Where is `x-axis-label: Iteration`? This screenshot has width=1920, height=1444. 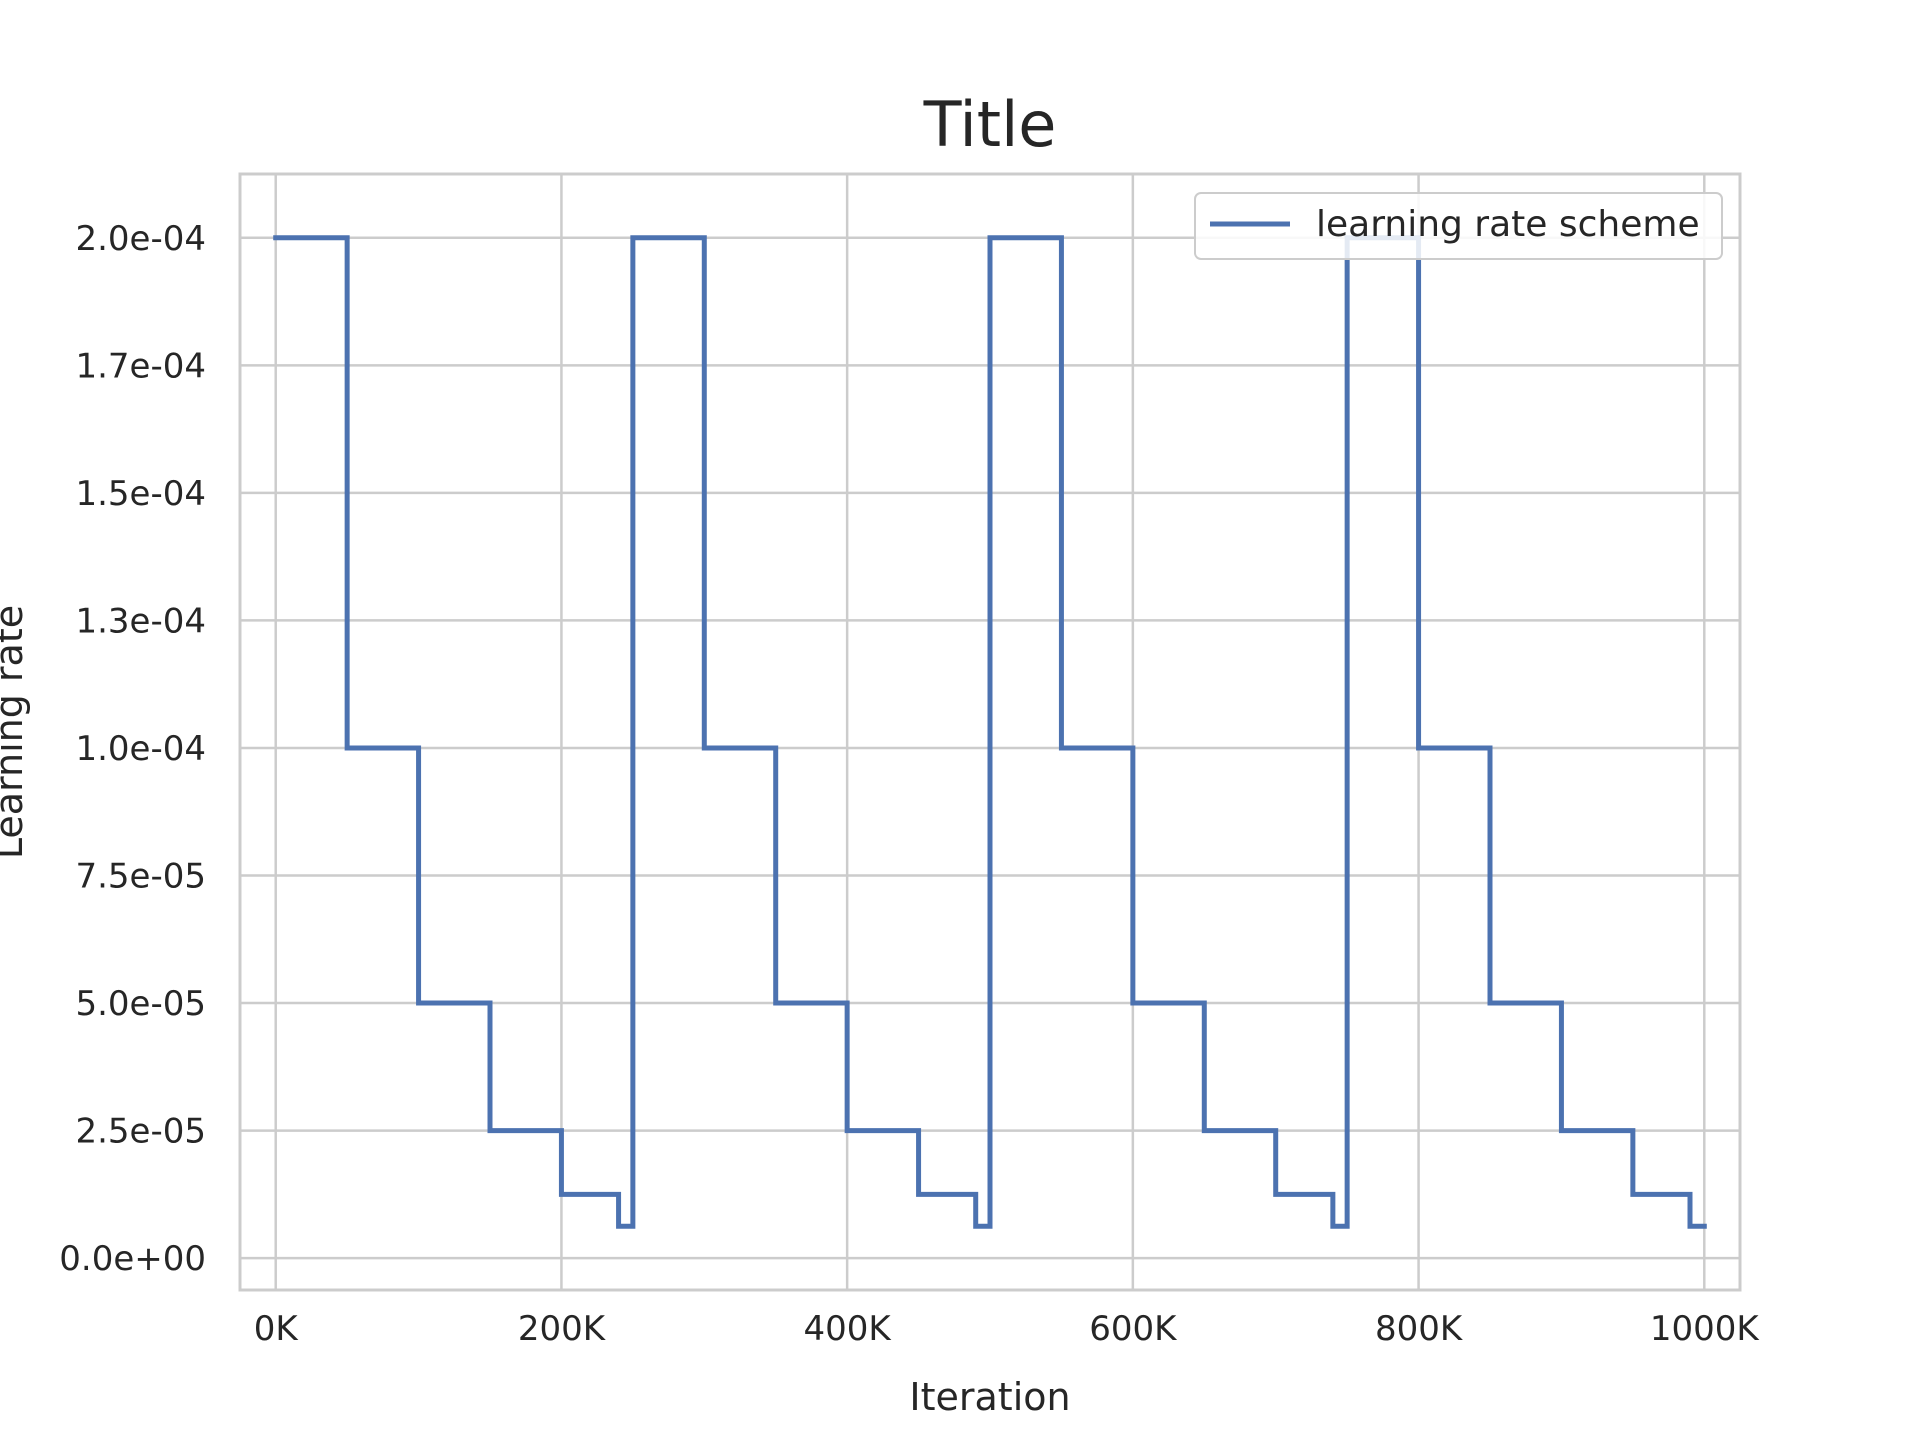 x-axis-label: Iteration is located at coordinates (989, 1397).